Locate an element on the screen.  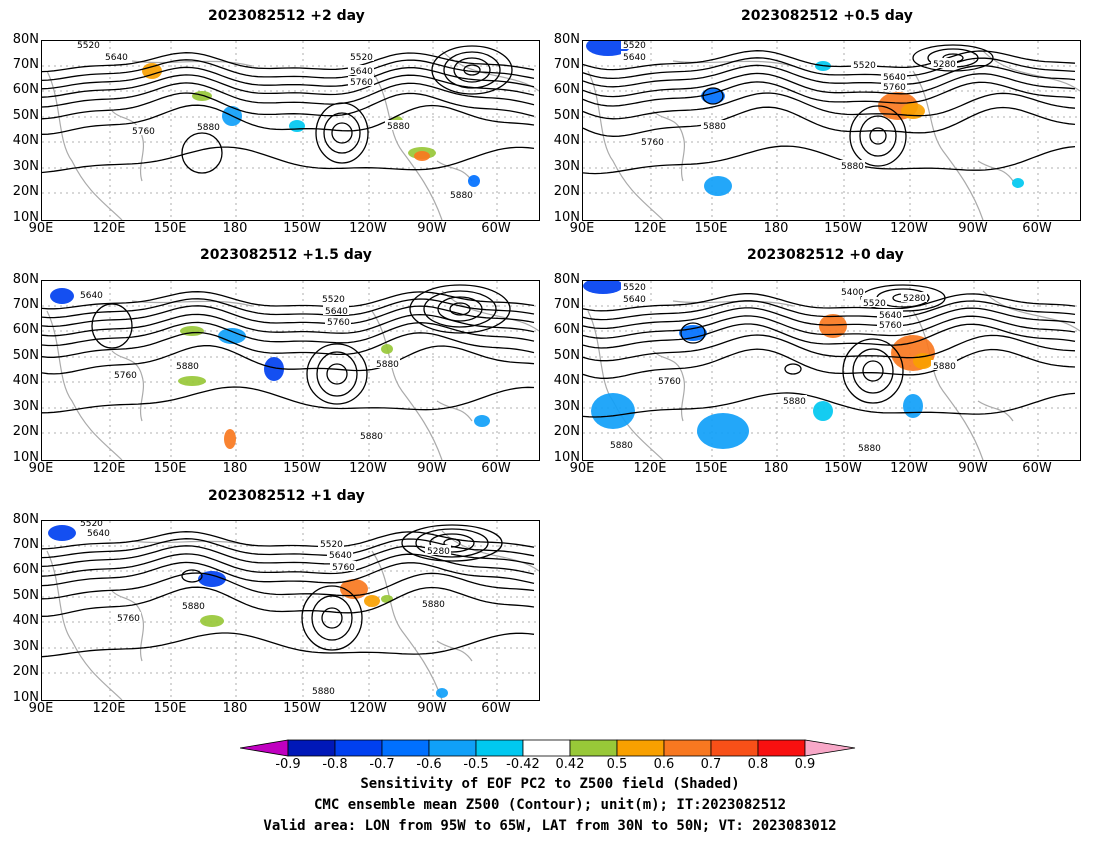
lat-tick-label: 60N is located at coordinates (566, 89).